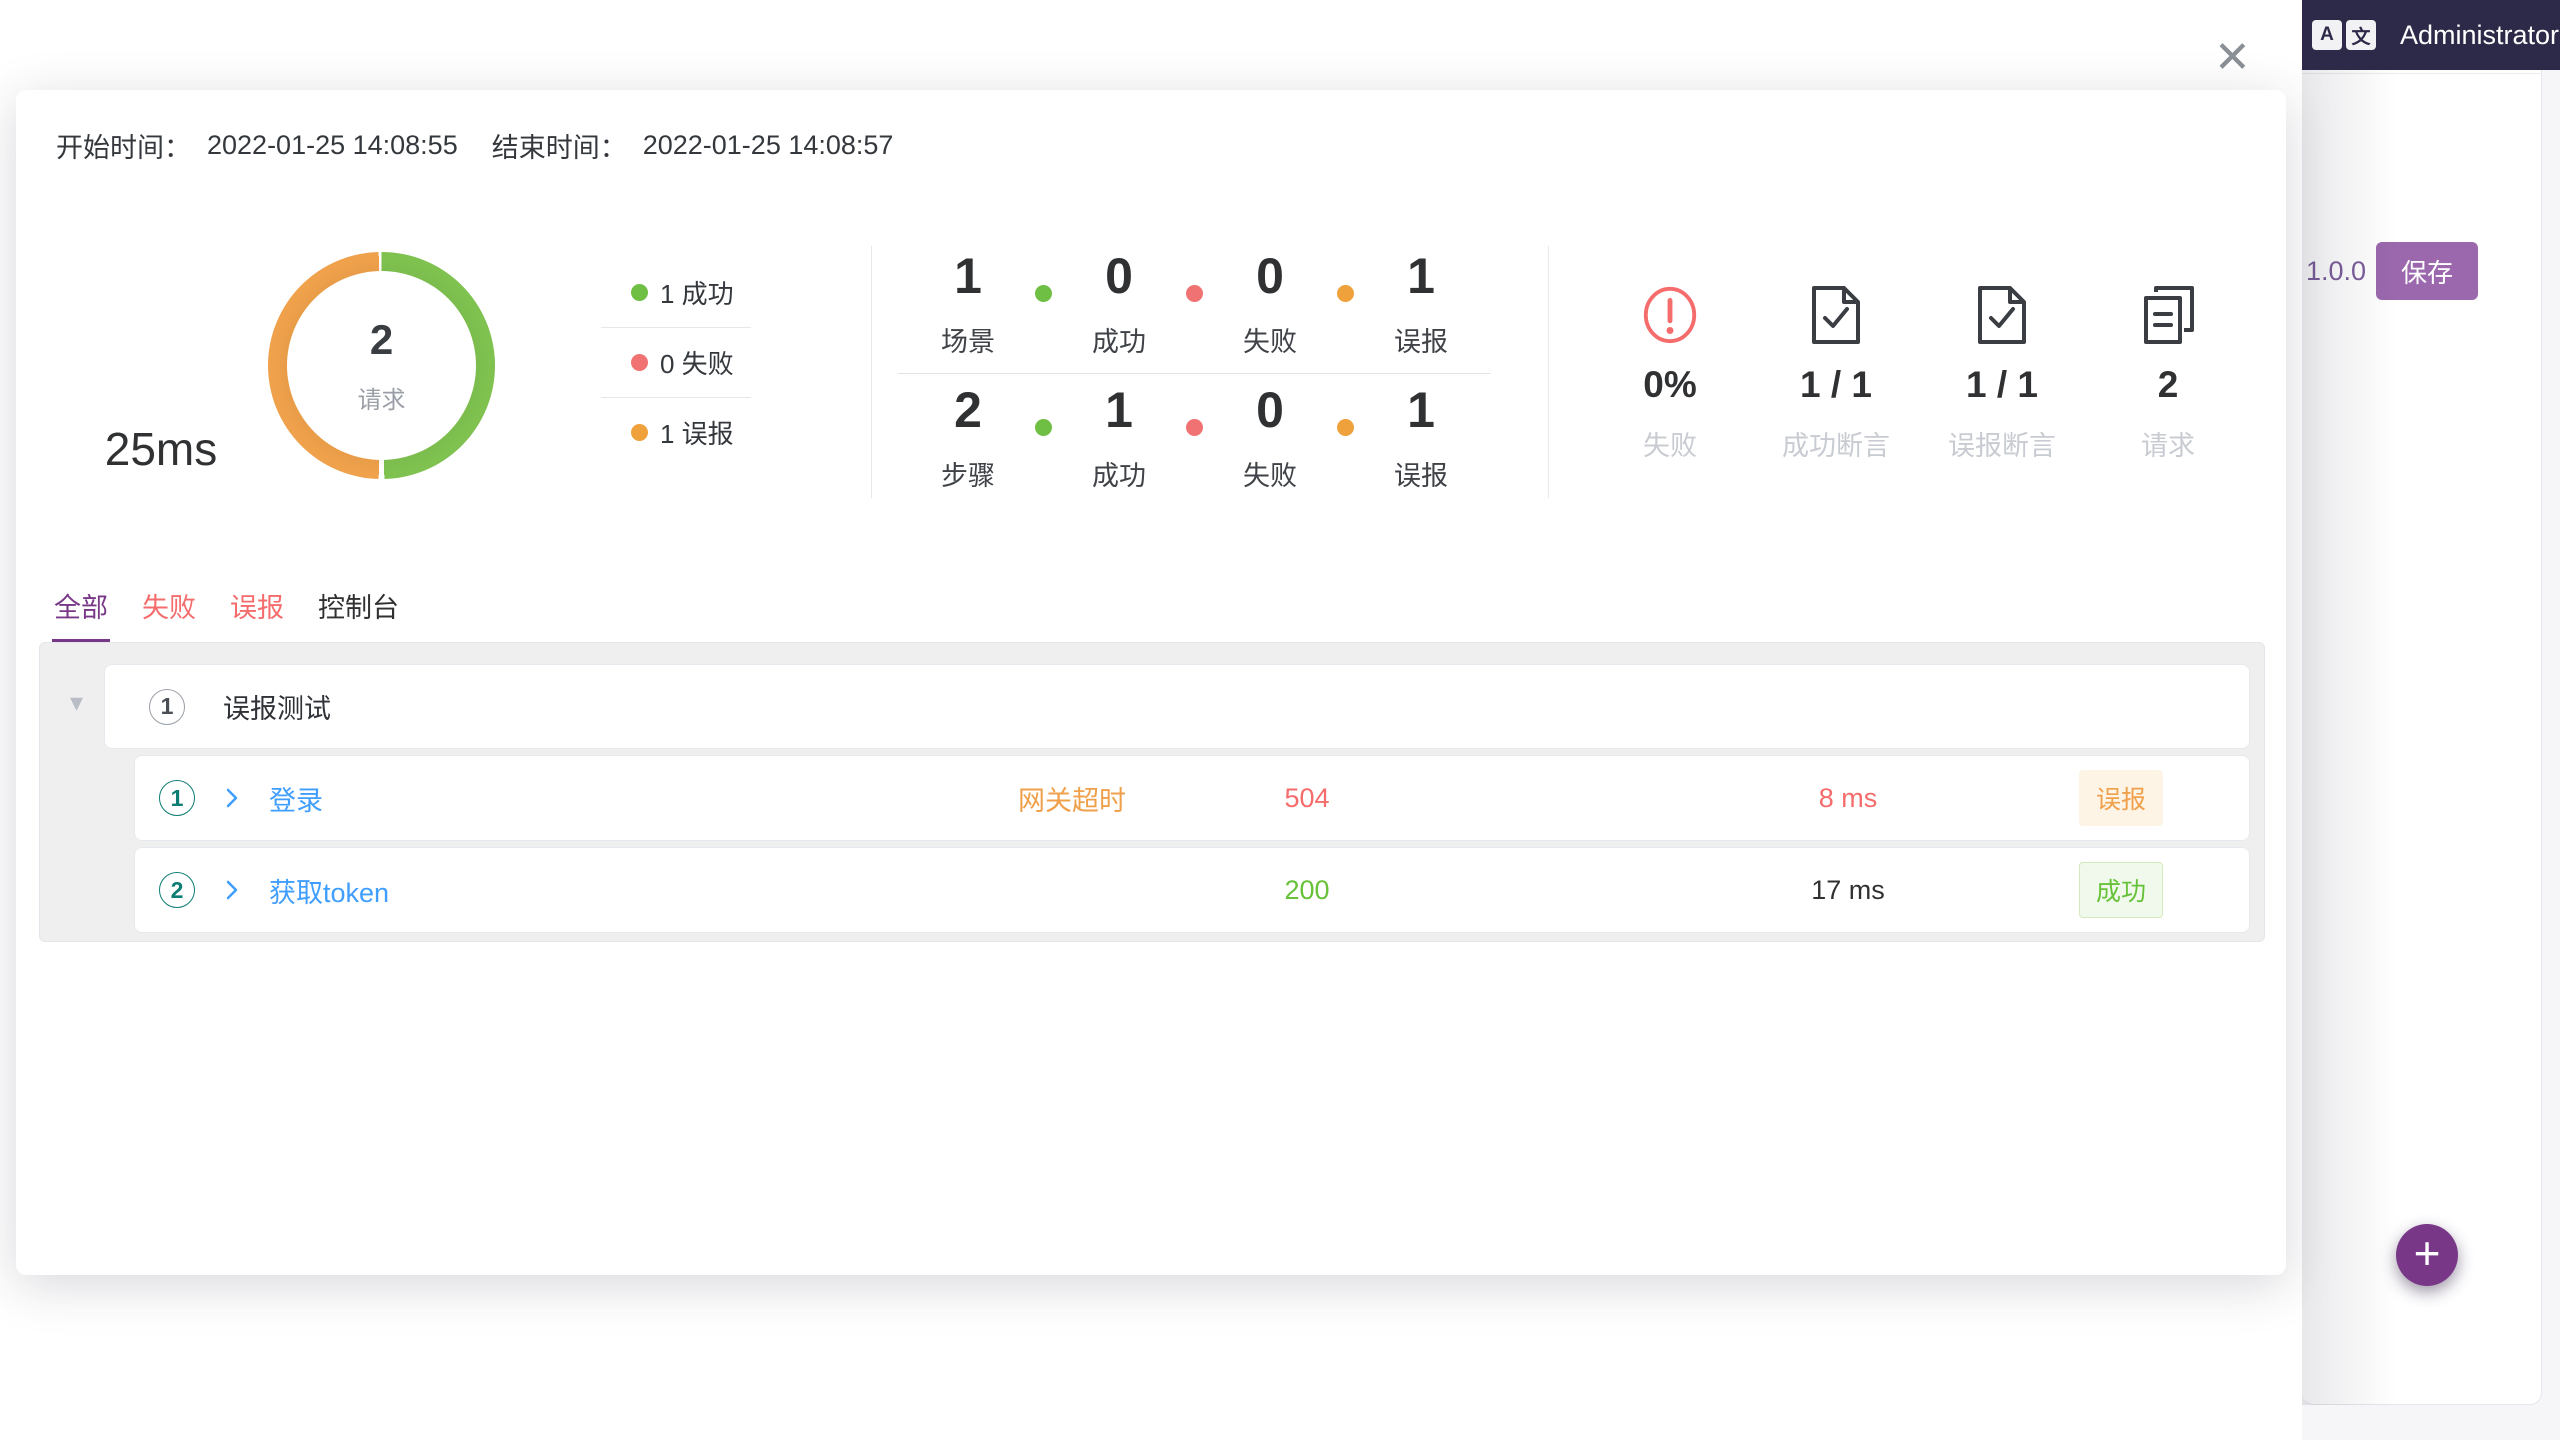 Image resolution: width=2560 pixels, height=1440 pixels. Describe the element at coordinates (169, 608) in the screenshot. I see `tab-failed: 失败` at that location.